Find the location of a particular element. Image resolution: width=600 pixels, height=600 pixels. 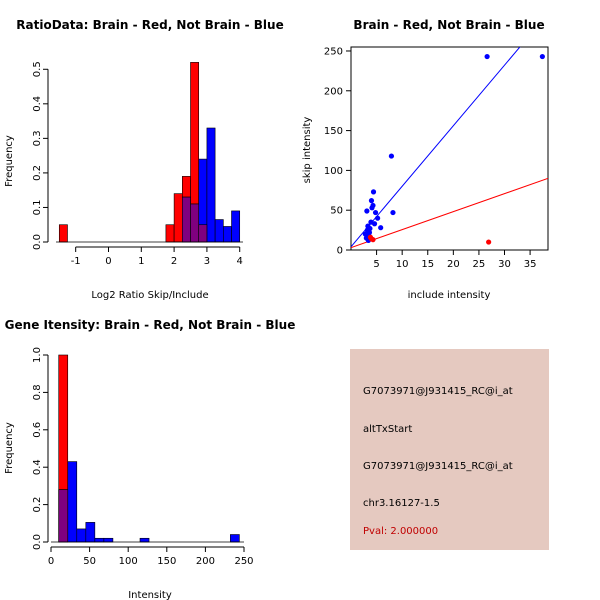

scatter-y-tick-label: 150 is located at coordinates (333, 131).